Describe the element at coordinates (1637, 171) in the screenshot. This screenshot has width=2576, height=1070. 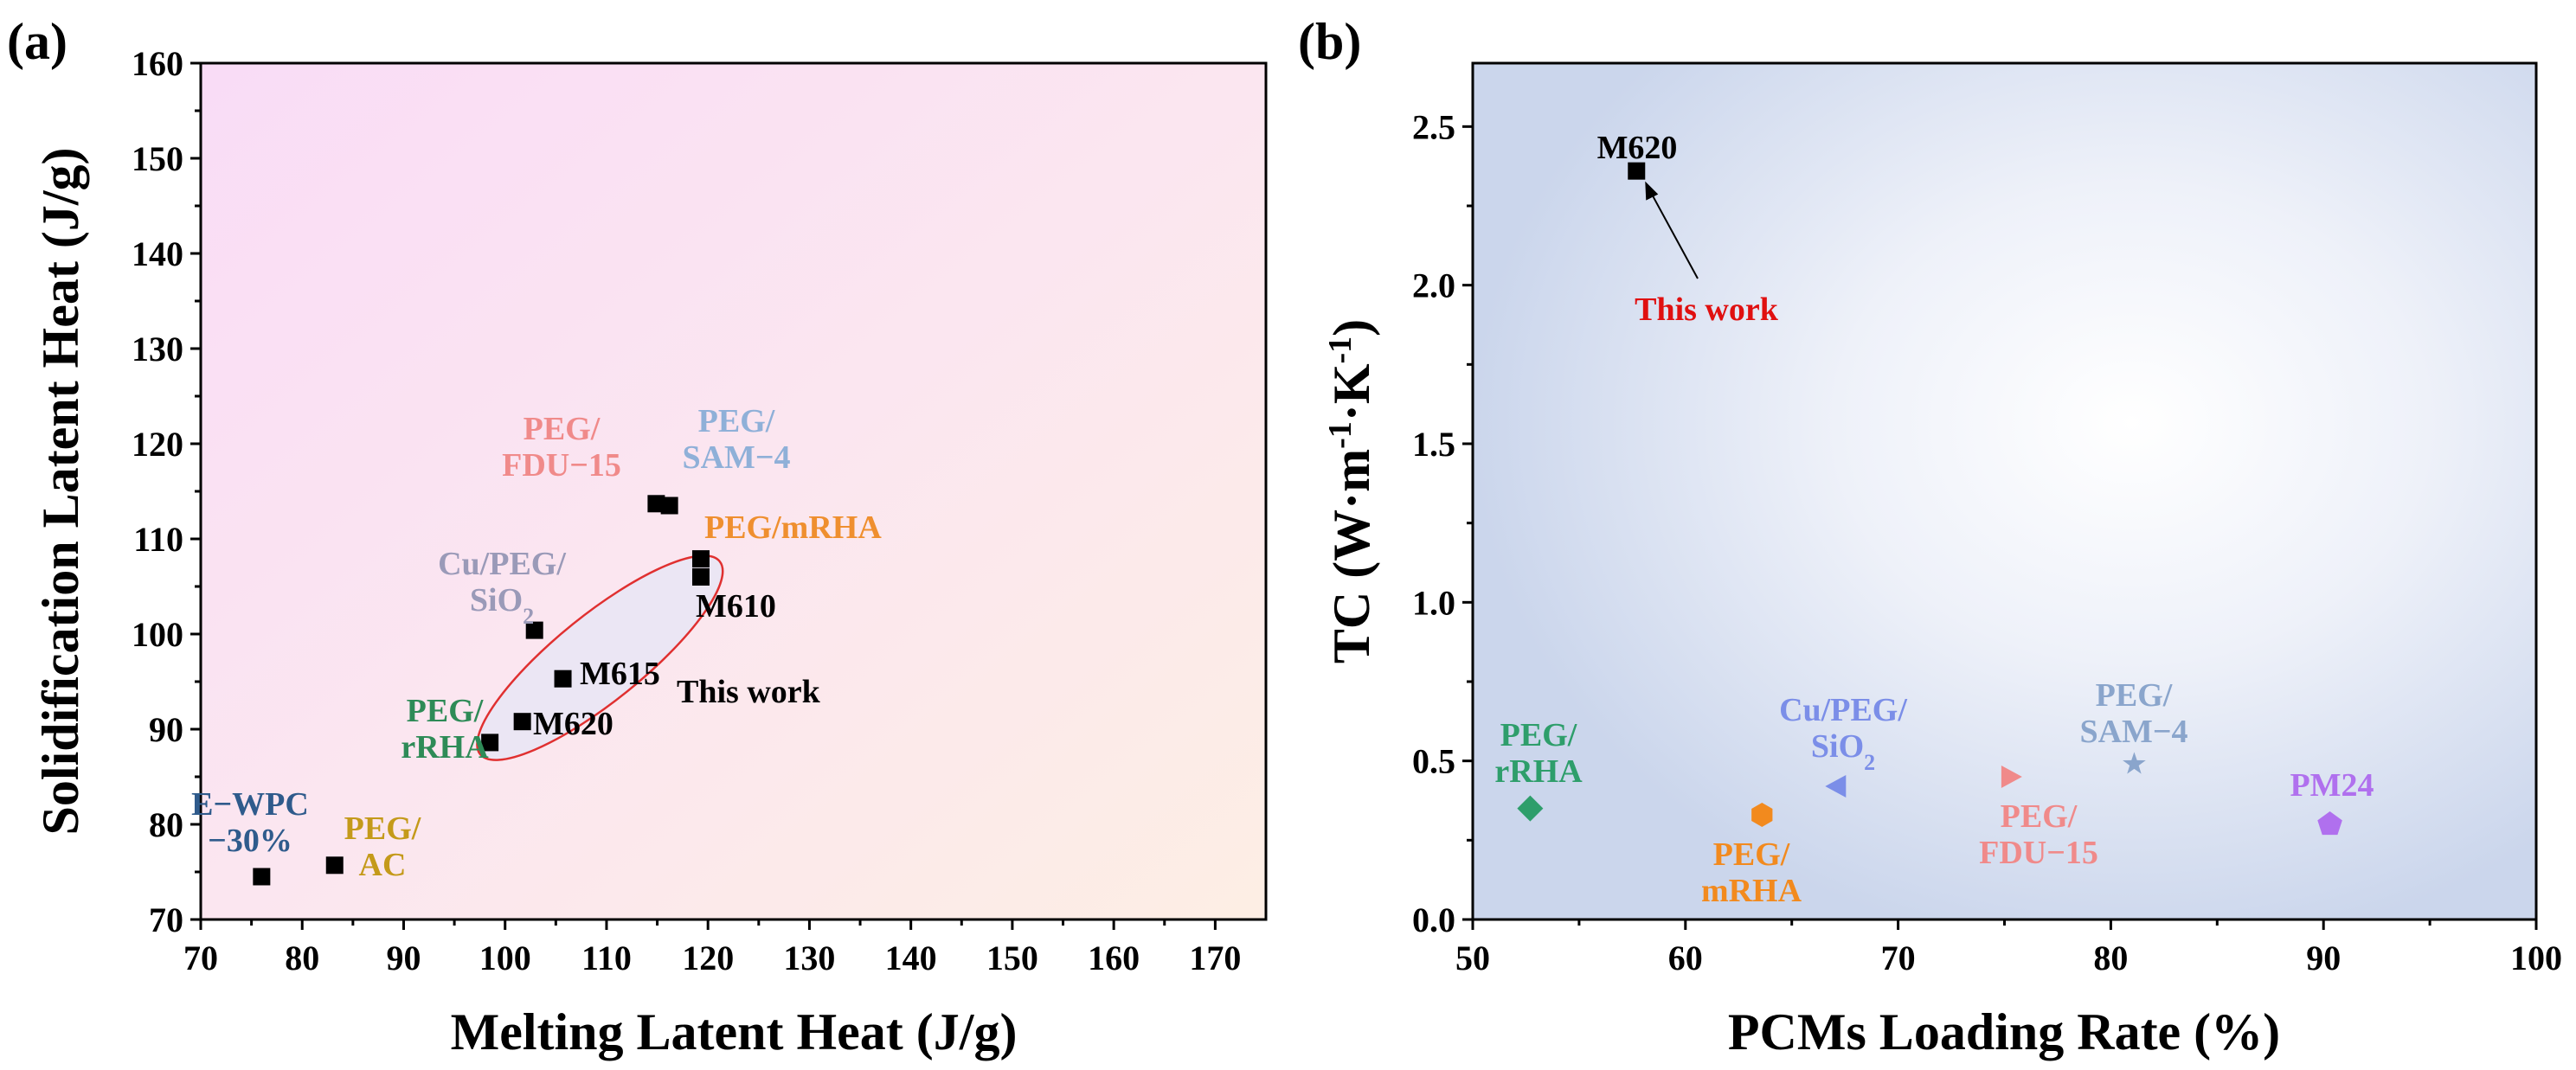
I see `panel-b-point-m620` at that location.